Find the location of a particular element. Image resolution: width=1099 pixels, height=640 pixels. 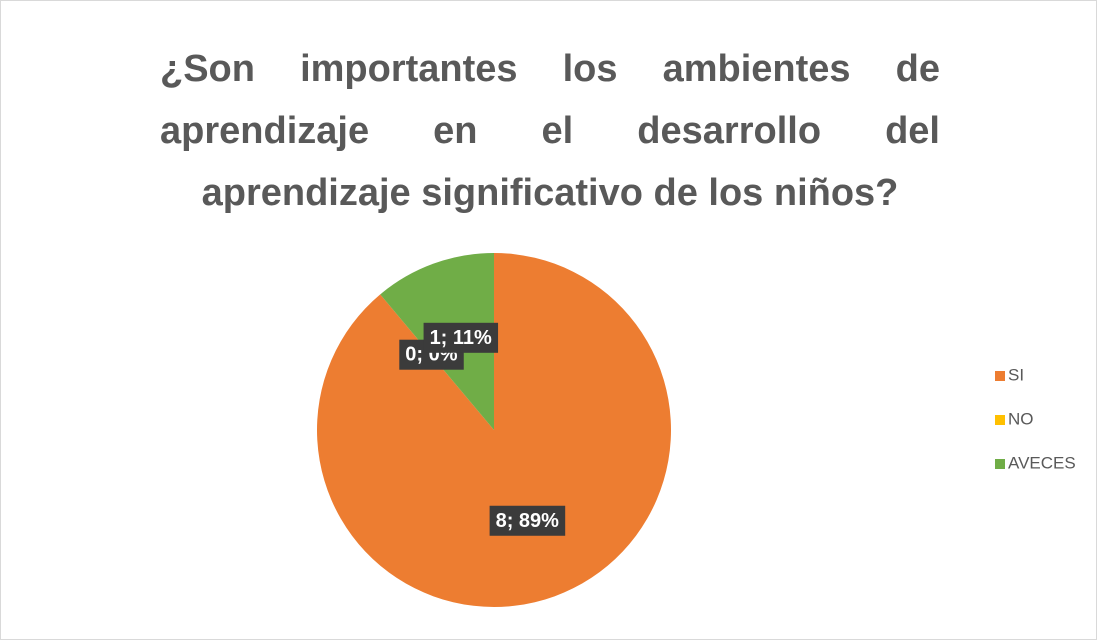

data-label: 8; 89% is located at coordinates (527, 520).